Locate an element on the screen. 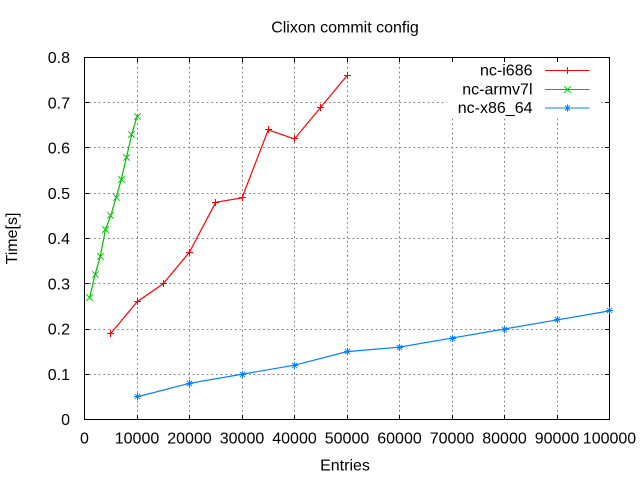 This screenshot has height=485, width=640. svg-text: 0.5 is located at coordinates (59, 194).